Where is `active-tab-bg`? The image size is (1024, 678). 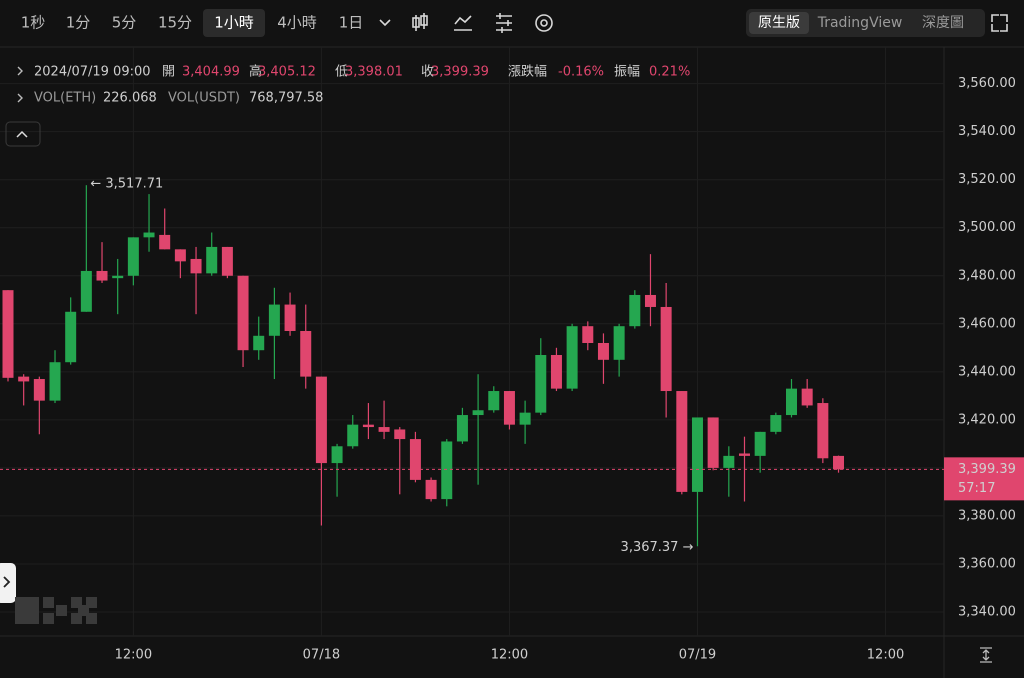
active-tab-bg is located at coordinates (234, 23).